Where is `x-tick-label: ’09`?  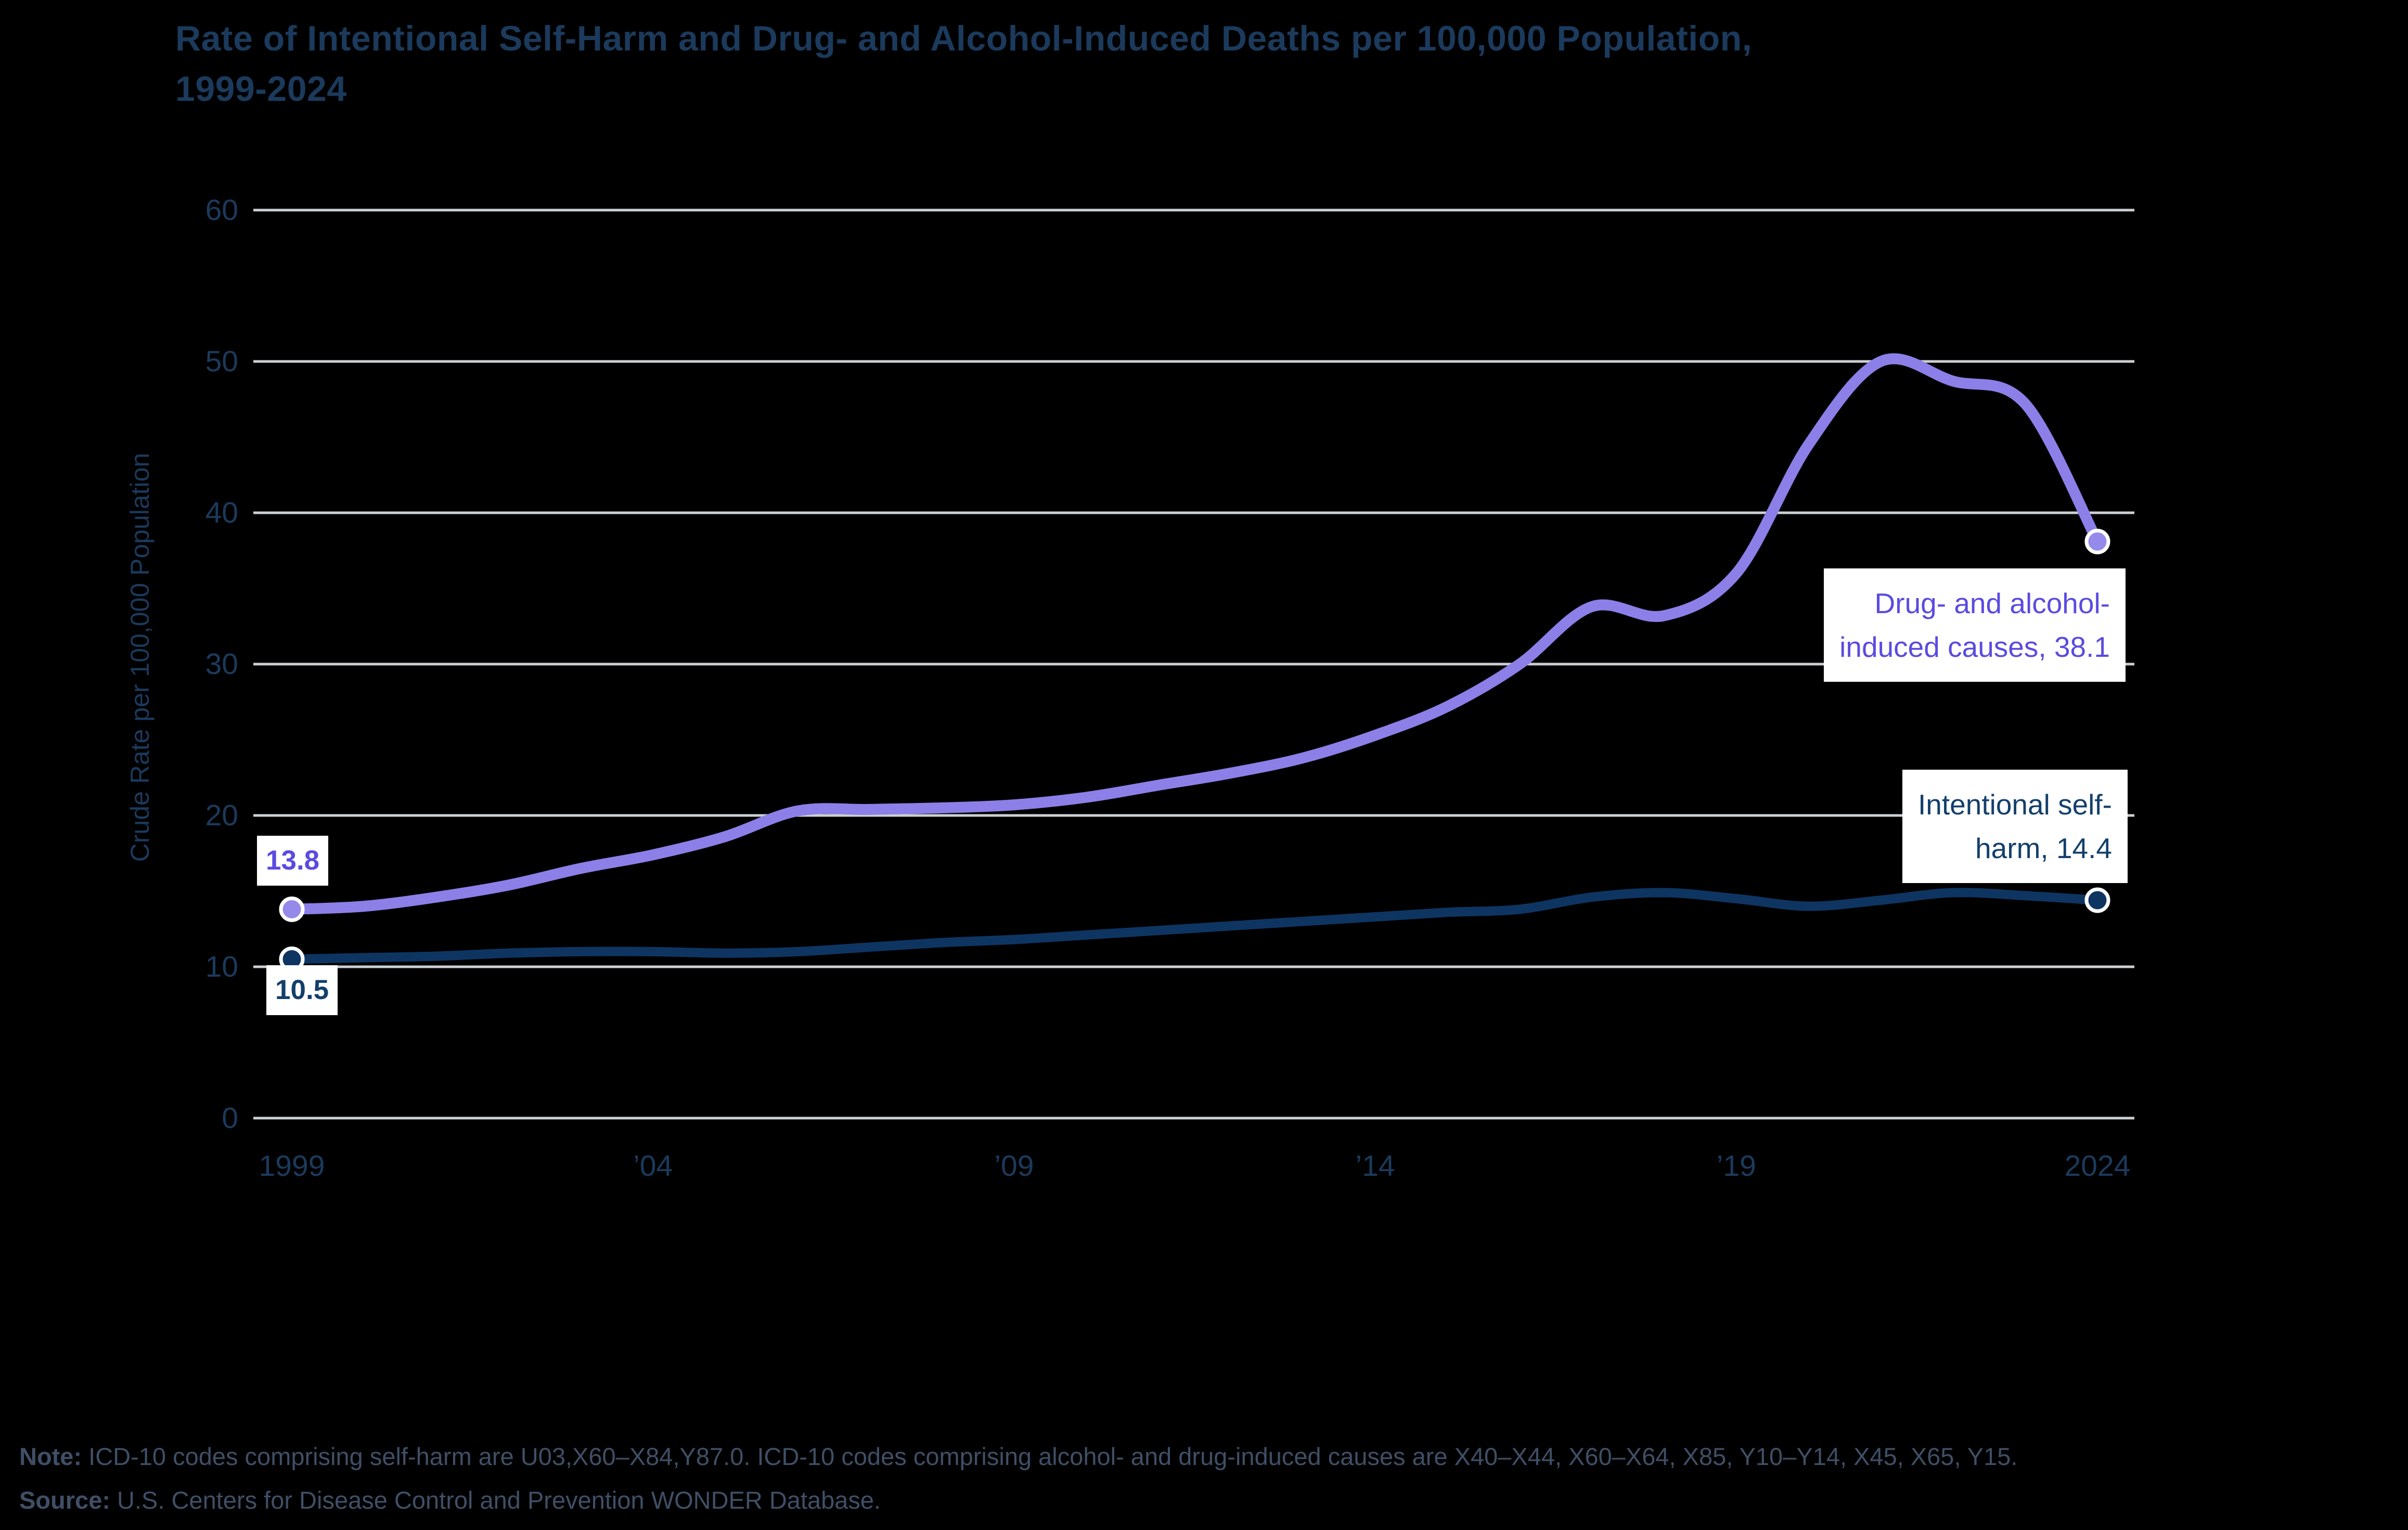
x-tick-label: ’09 is located at coordinates (1014, 1166).